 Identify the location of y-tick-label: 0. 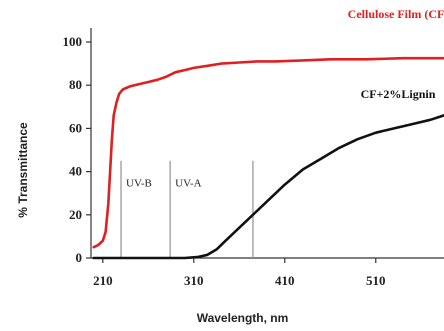
(79, 257).